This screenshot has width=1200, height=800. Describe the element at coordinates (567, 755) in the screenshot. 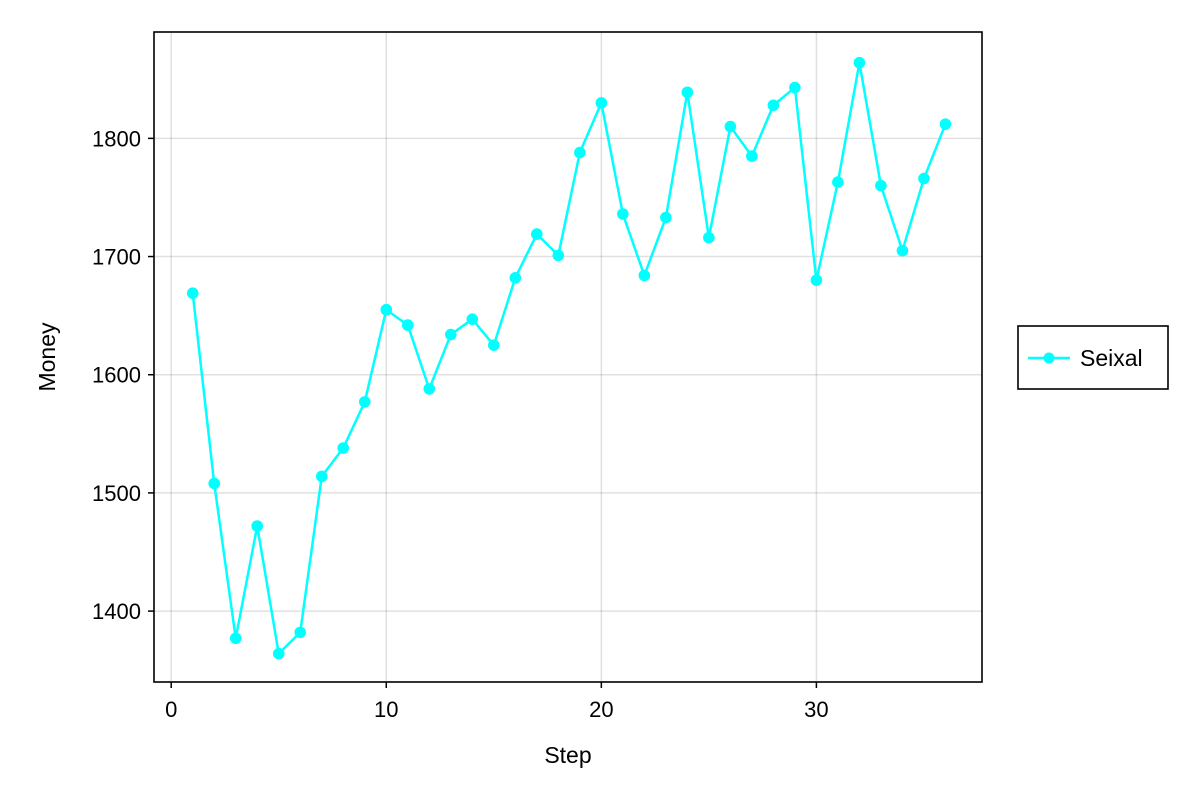

I see `x-axis-label: Step` at that location.